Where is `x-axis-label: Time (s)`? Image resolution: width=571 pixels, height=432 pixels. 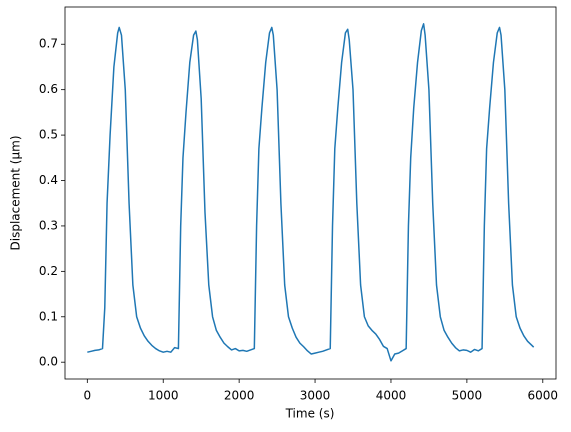
x-axis-label: Time (s) is located at coordinates (310, 414).